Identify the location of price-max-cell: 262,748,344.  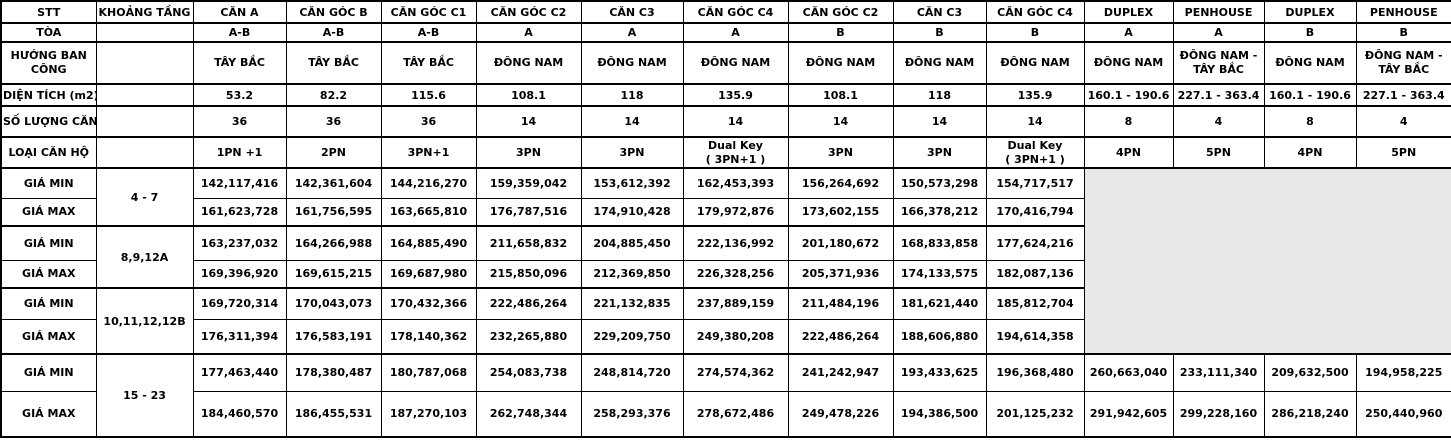
(528, 414).